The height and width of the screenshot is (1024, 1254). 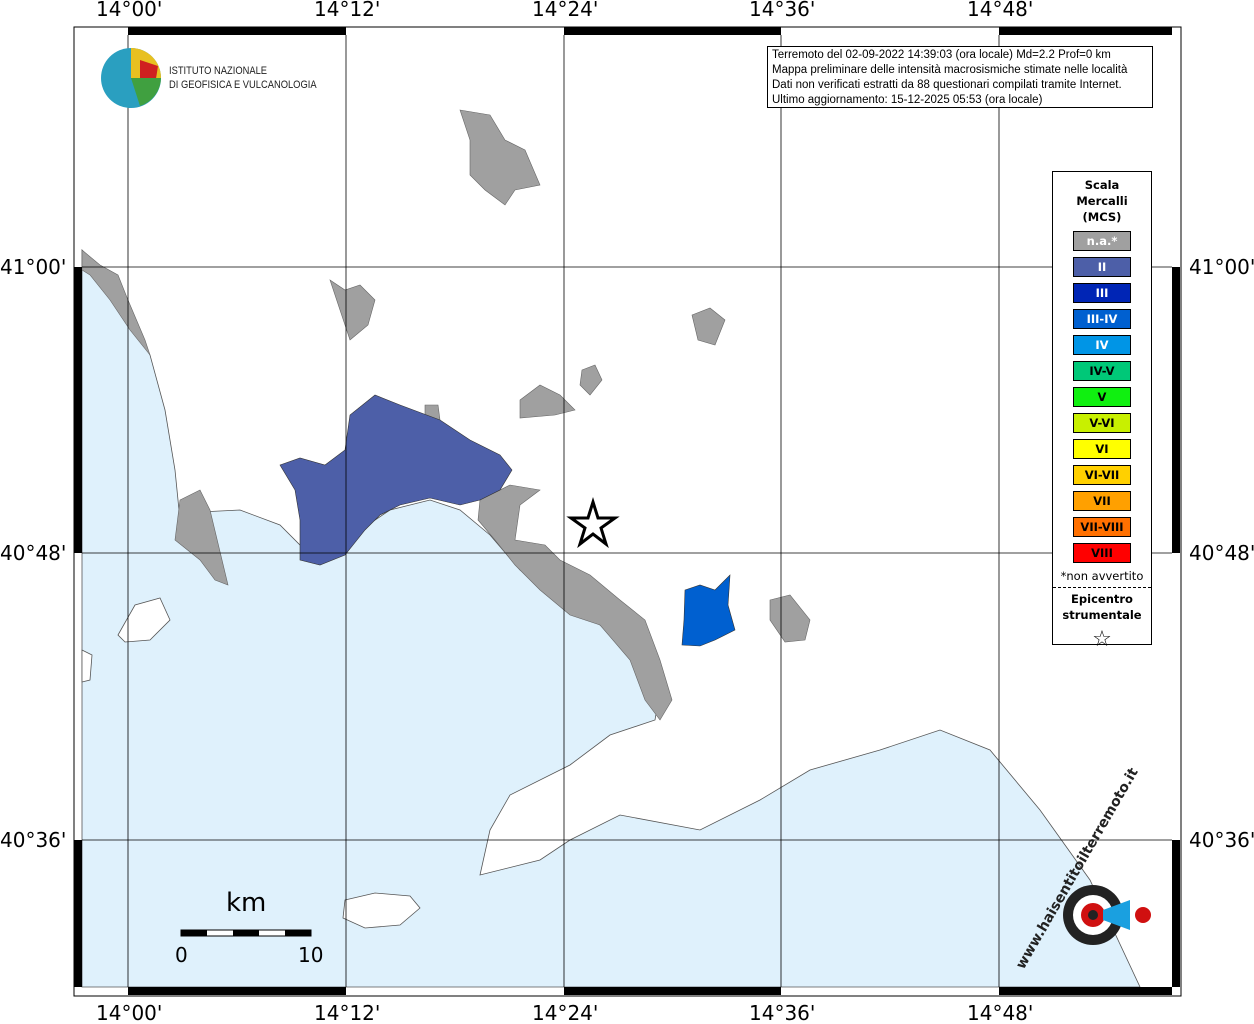 I want to click on legend-swatch-vii: VII, so click(x=1102, y=501).